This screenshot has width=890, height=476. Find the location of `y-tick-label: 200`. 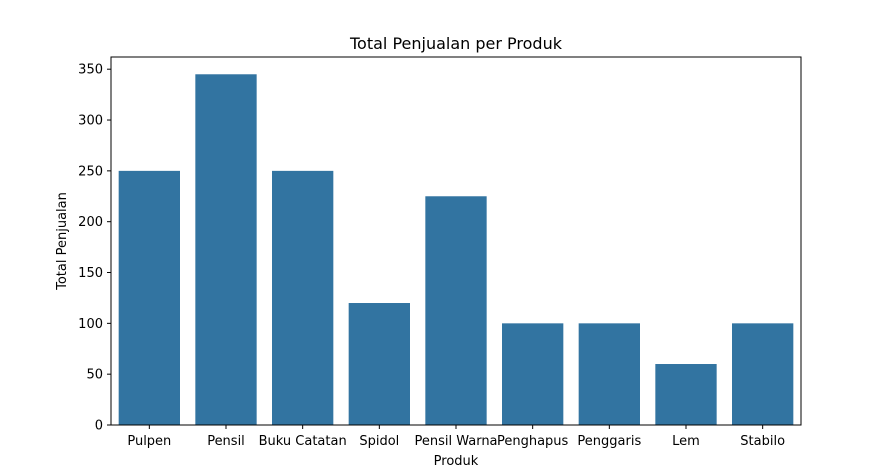

y-tick-label: 200 is located at coordinates (90, 222).